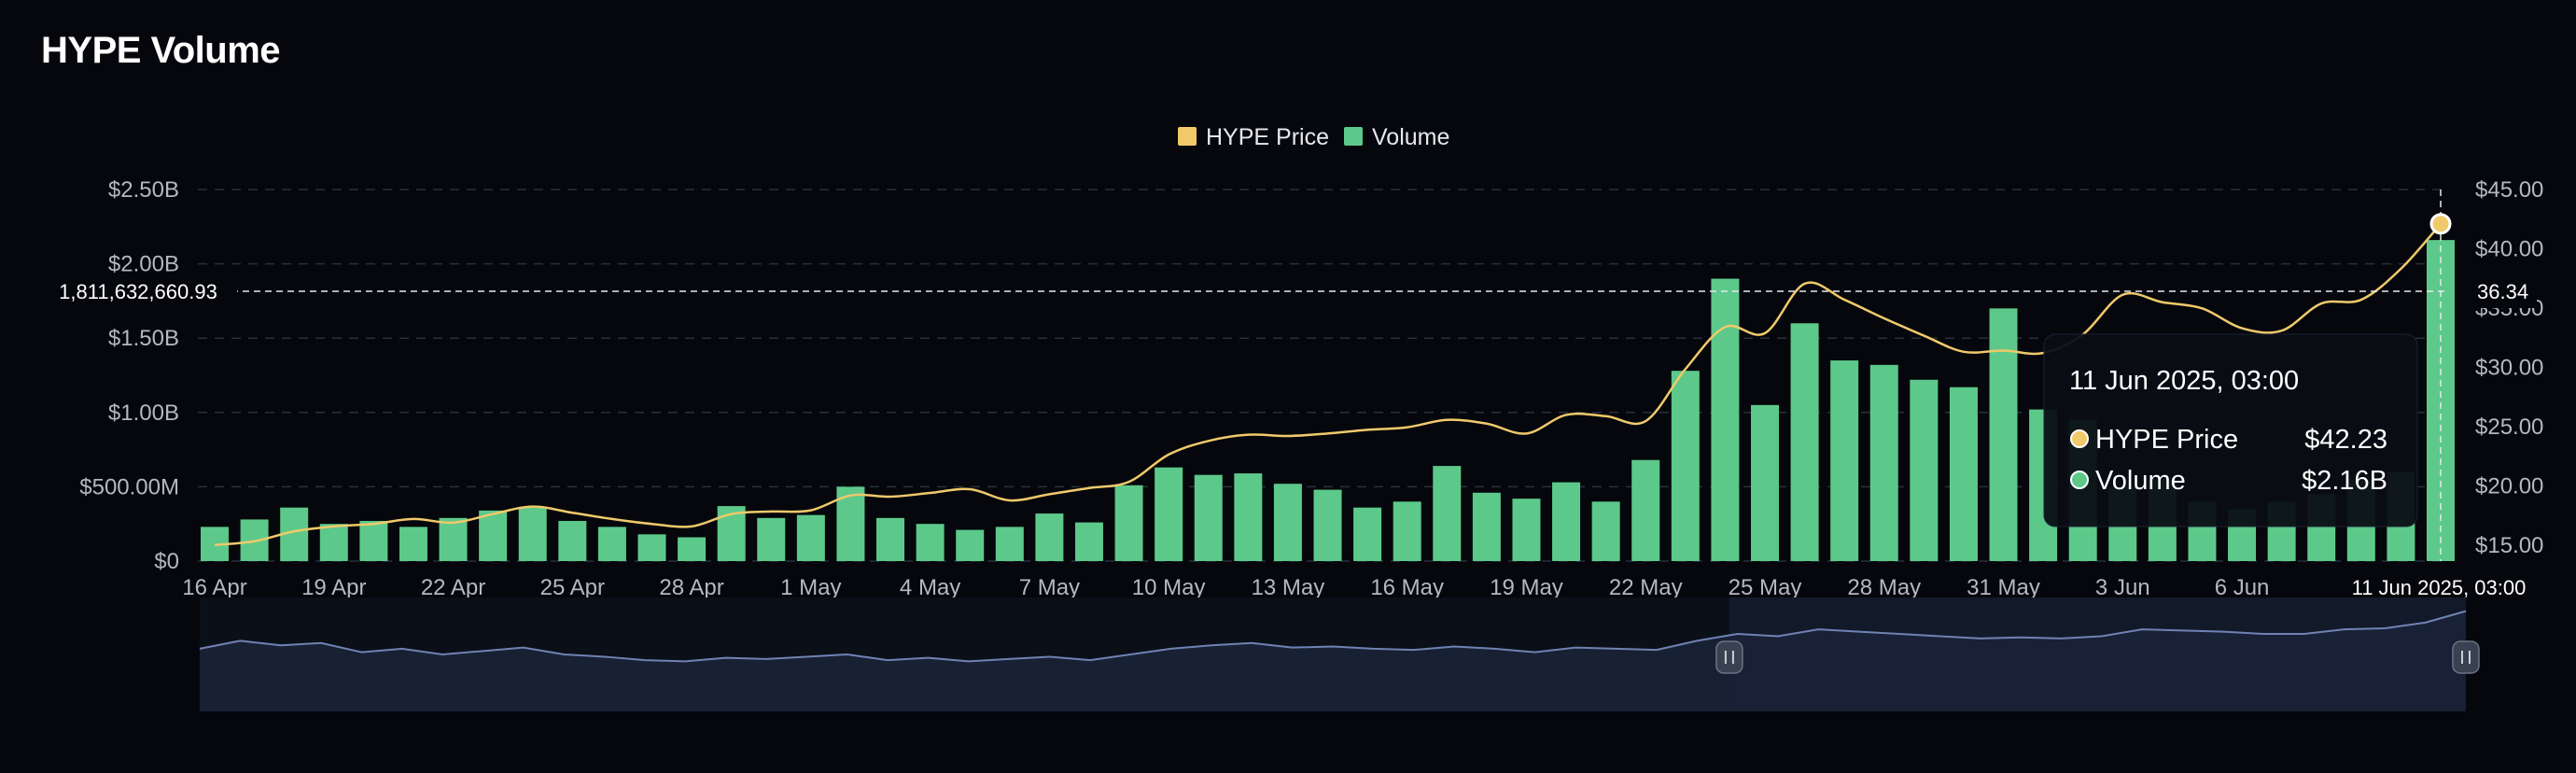 The image size is (2576, 773). What do you see at coordinates (2003, 588) in the screenshot?
I see `x-tick: 31 May` at bounding box center [2003, 588].